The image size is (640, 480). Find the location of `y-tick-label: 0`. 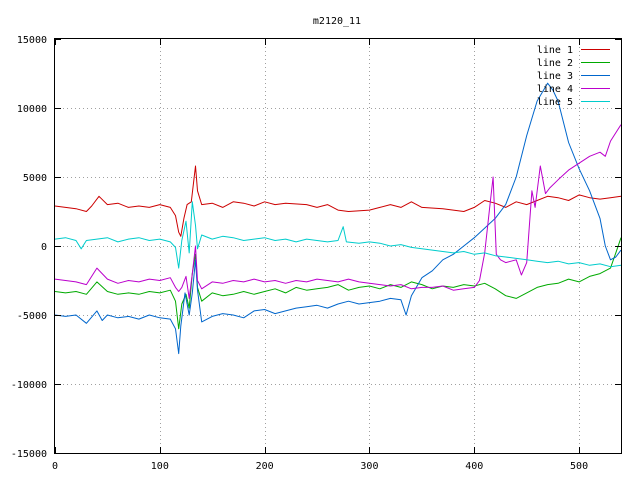

y-tick-label: 0 is located at coordinates (44, 247).